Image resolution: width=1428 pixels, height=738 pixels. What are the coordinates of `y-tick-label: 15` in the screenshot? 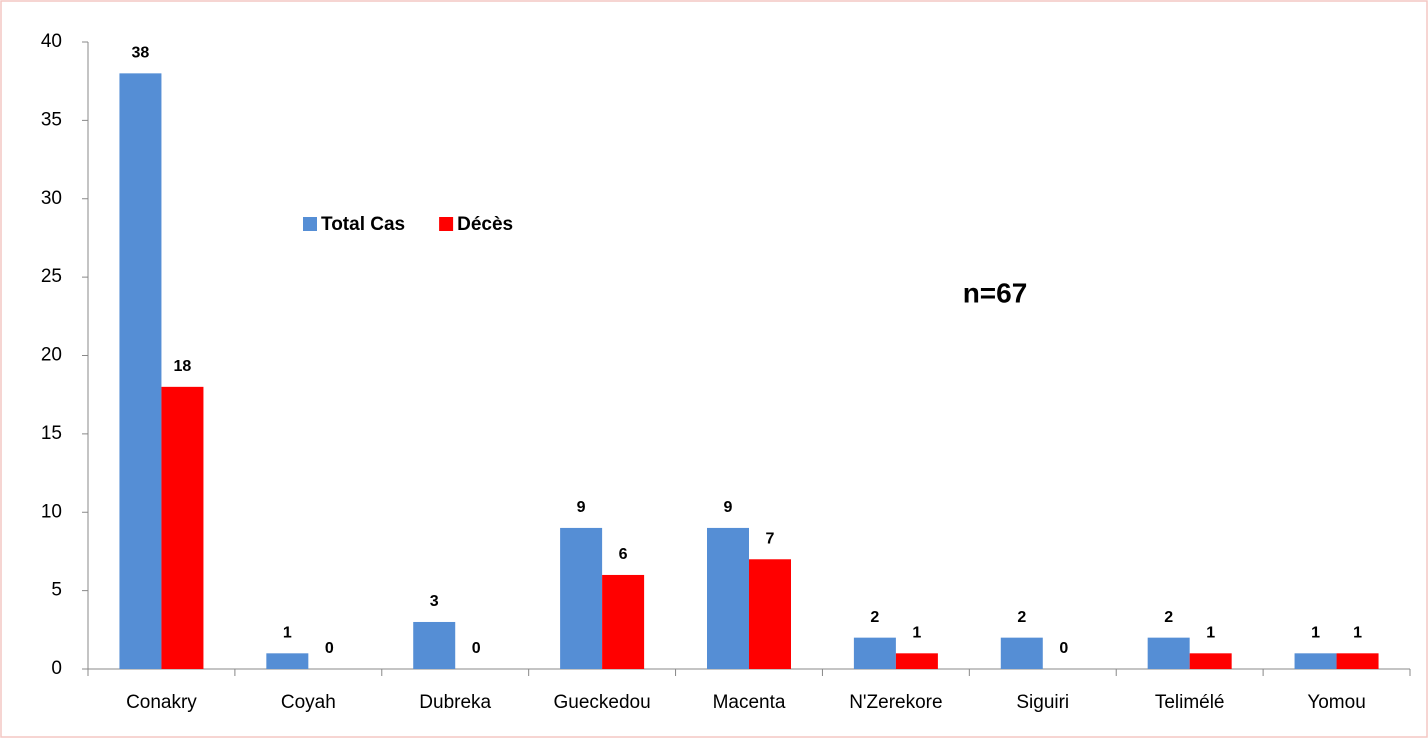 It's located at (51, 433).